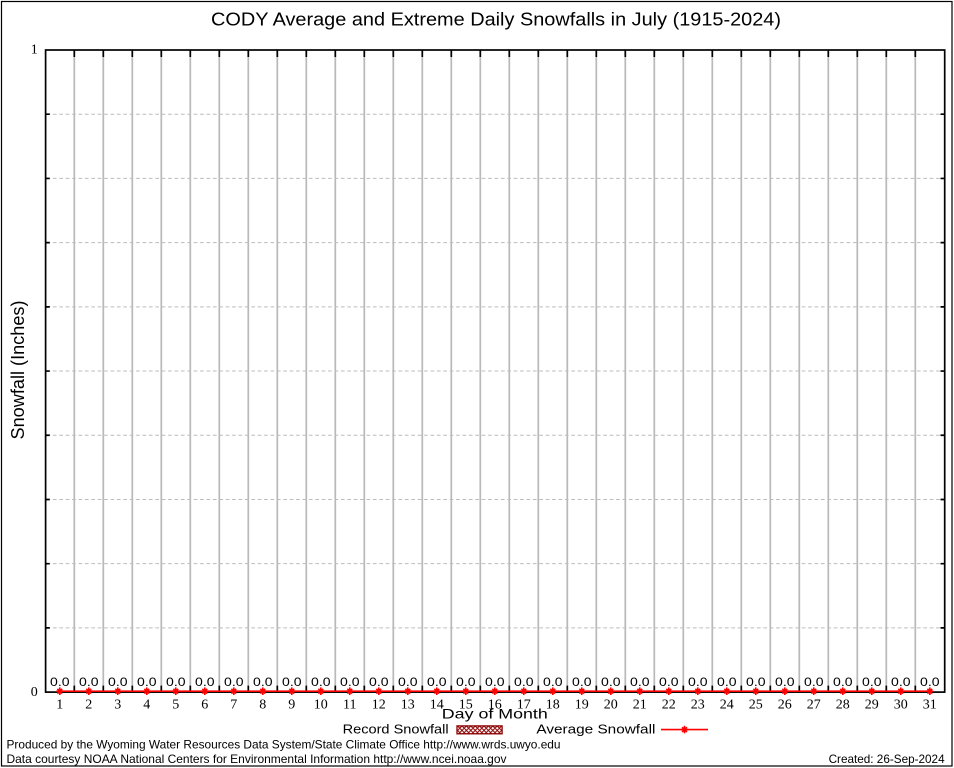 The height and width of the screenshot is (768, 954). I want to click on svg-text: 3, so click(117, 704).